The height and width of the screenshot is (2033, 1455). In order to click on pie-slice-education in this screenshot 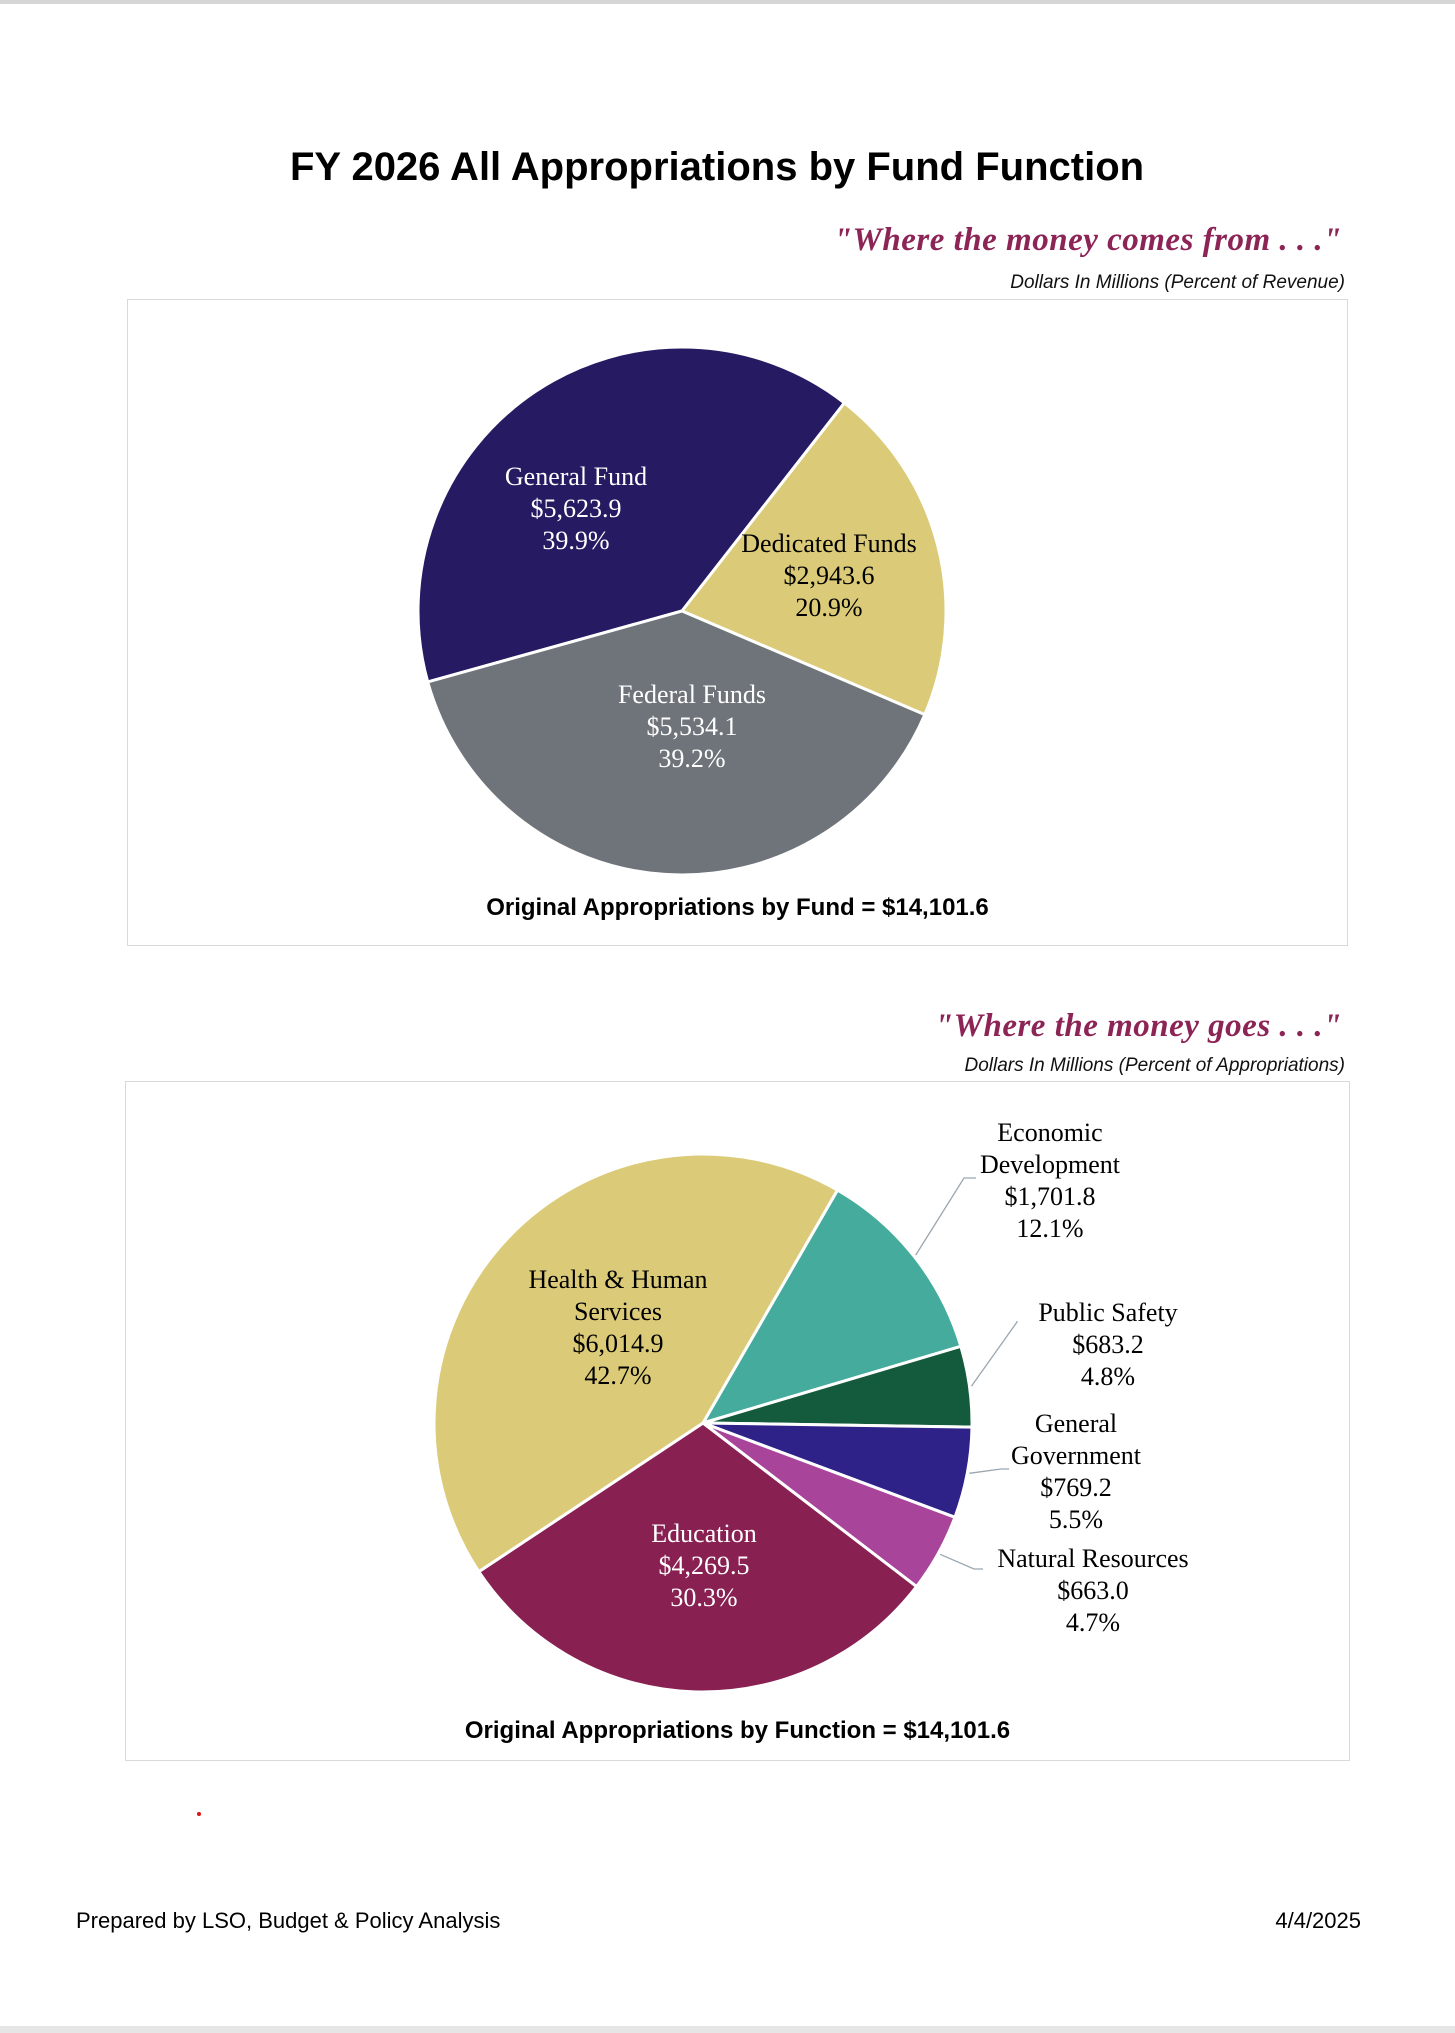, I will do `click(697, 1557)`.